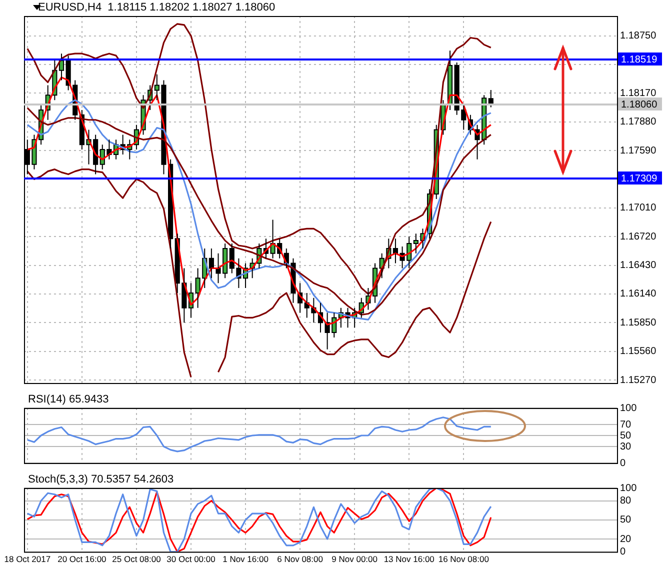  What do you see at coordinates (638, 208) in the screenshot?
I see `y-tick-label: 1.17010` at bounding box center [638, 208].